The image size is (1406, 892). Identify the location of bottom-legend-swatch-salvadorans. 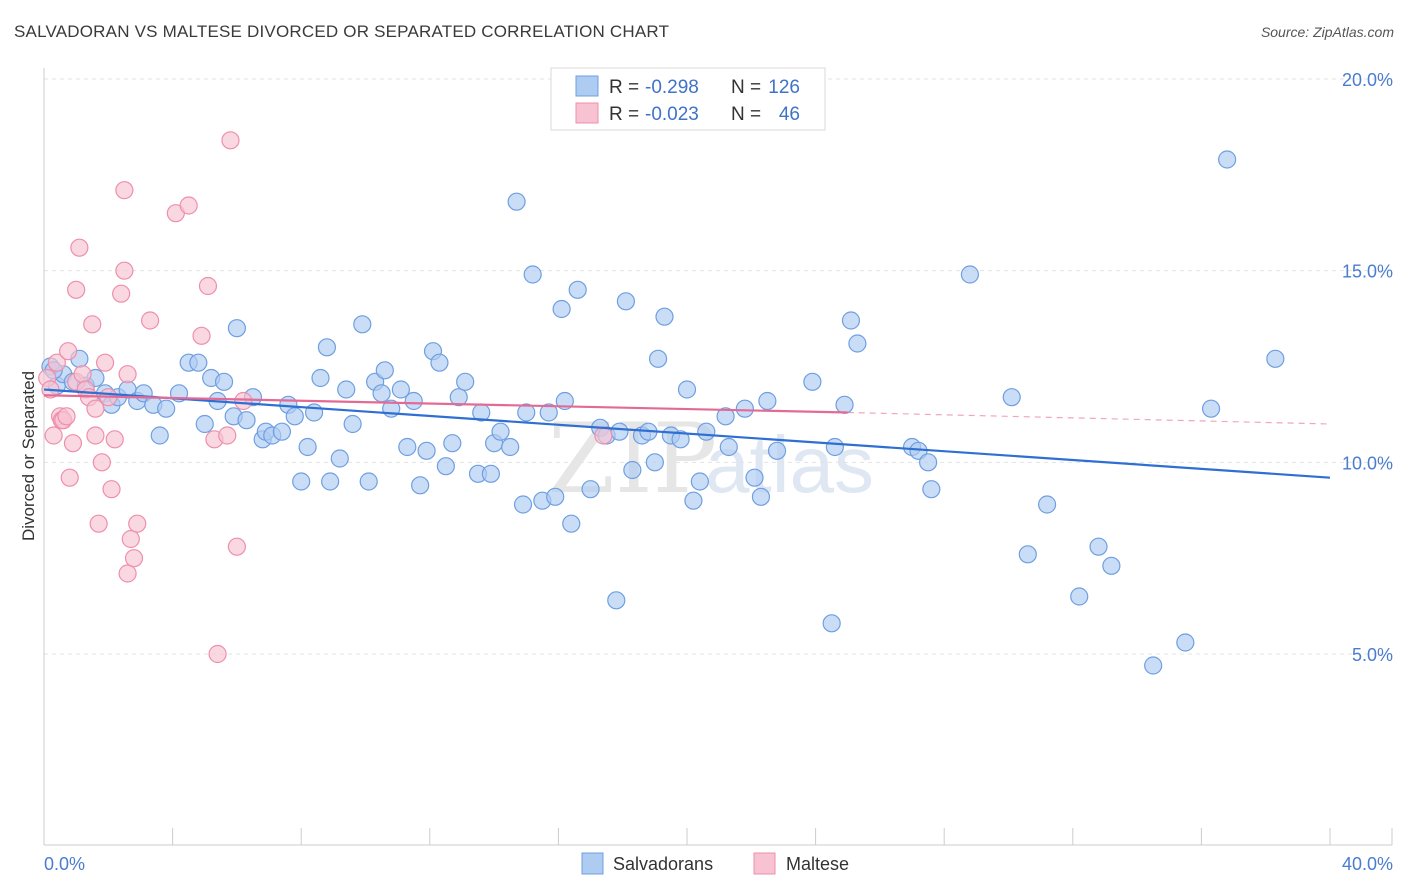
(592, 863).